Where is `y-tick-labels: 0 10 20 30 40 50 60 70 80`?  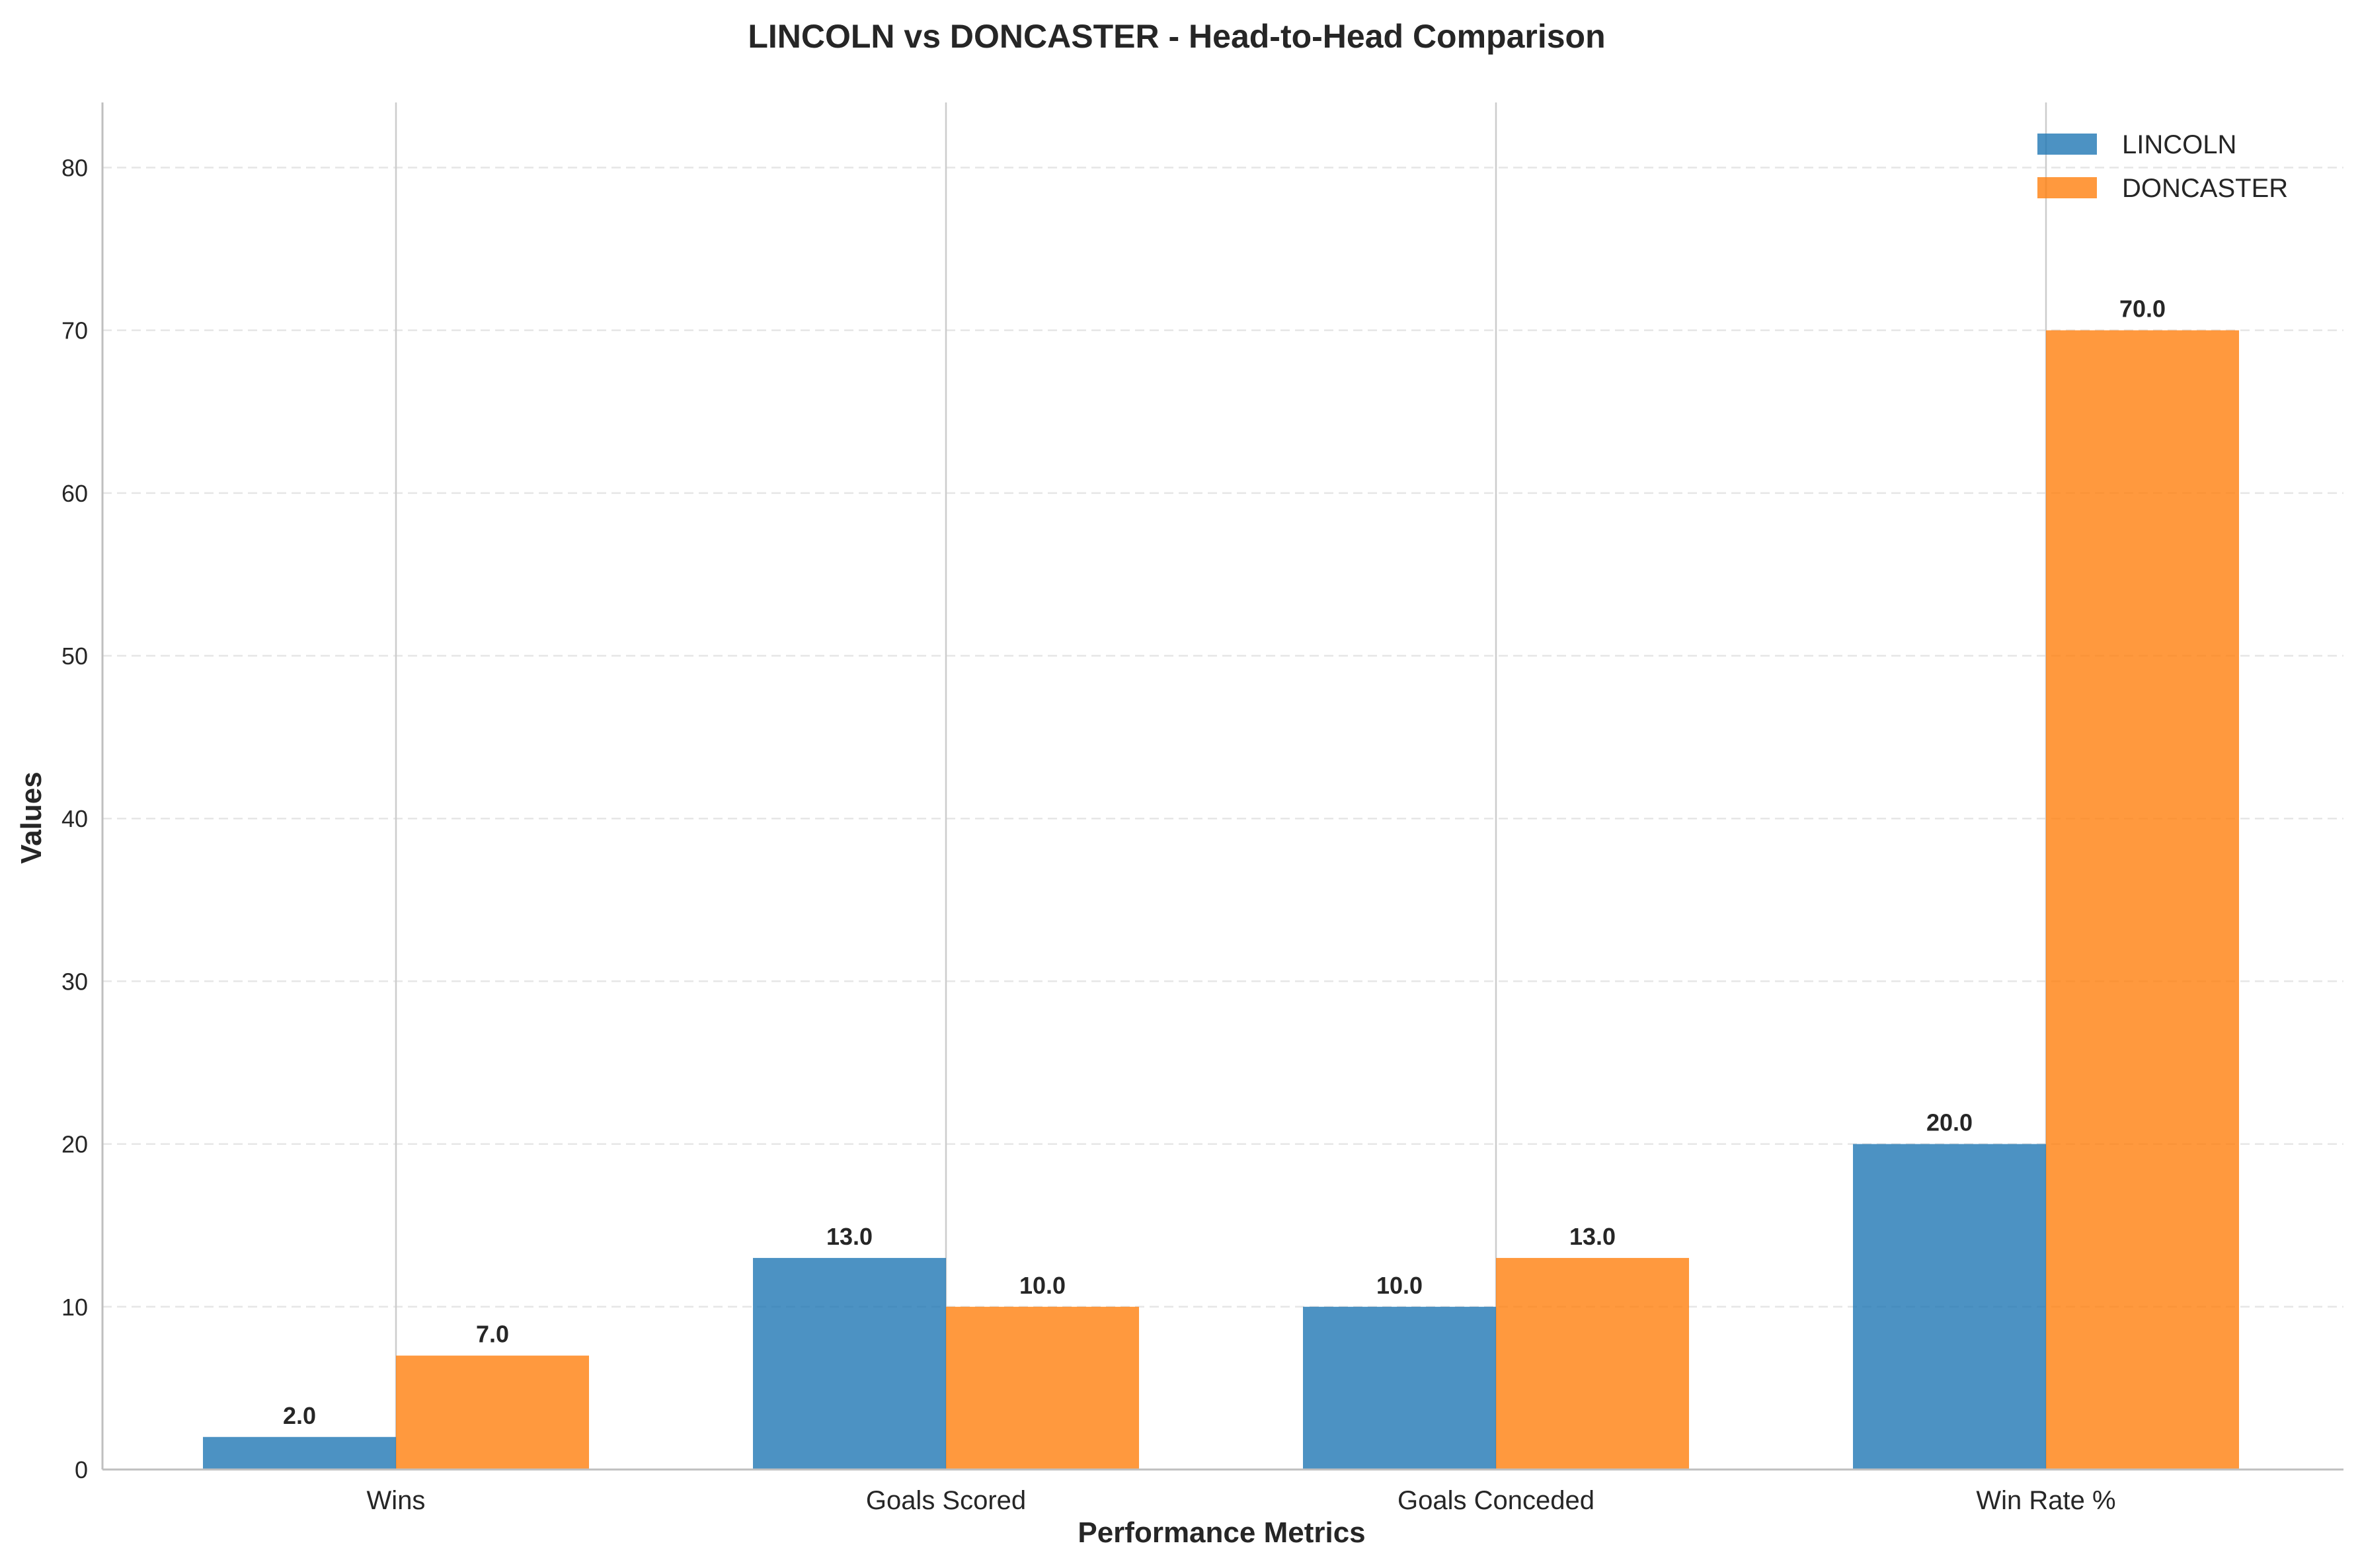 y-tick-labels: 0 10 20 30 40 50 60 70 80 is located at coordinates (74, 818).